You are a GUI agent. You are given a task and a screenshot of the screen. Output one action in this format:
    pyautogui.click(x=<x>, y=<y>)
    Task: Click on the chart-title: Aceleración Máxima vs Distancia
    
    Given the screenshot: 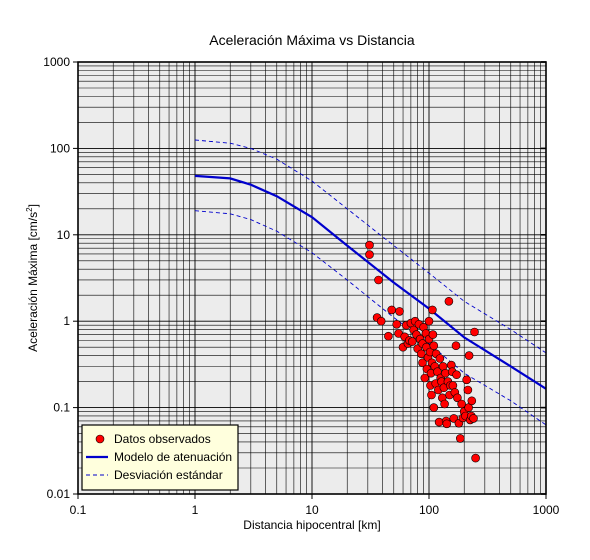 What is the action you would take?
    pyautogui.click(x=312, y=40)
    